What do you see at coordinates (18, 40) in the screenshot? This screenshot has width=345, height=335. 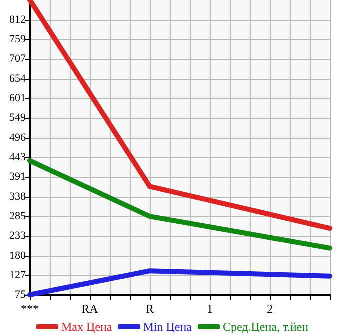 I see `y-tick-label: 759` at bounding box center [18, 40].